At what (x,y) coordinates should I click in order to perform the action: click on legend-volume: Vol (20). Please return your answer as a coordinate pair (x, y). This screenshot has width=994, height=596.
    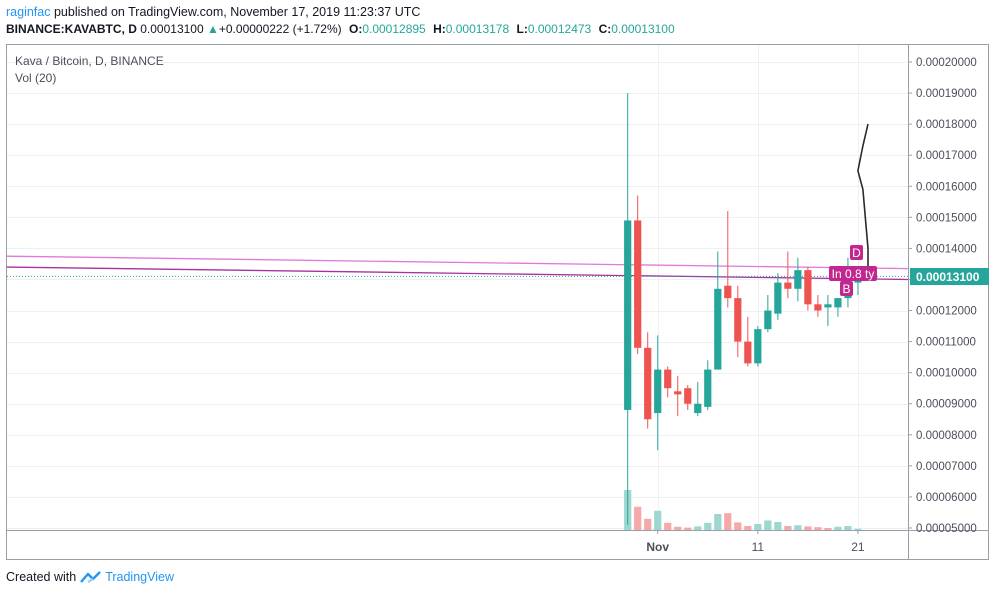
    Looking at the image, I should click on (36, 78).